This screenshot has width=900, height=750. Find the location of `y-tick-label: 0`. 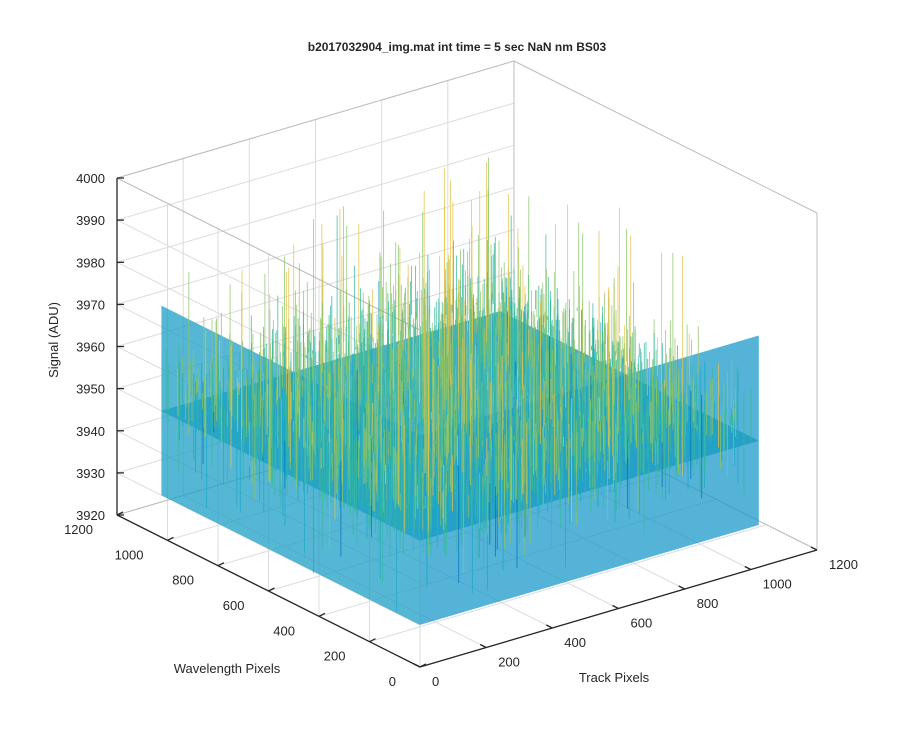

y-tick-label: 0 is located at coordinates (392, 681).